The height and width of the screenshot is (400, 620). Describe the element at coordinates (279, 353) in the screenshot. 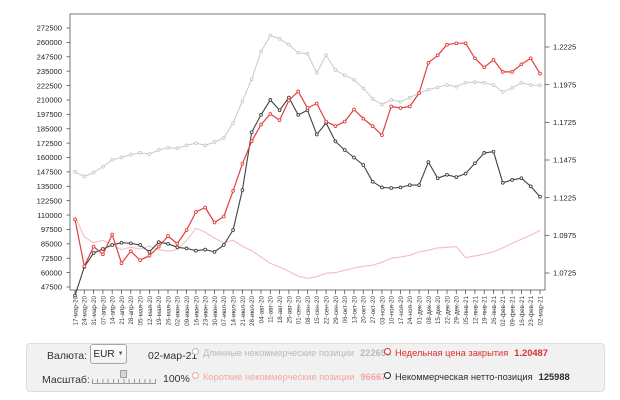

I see `legend-label: Длинные некоммерческие позиции` at that location.